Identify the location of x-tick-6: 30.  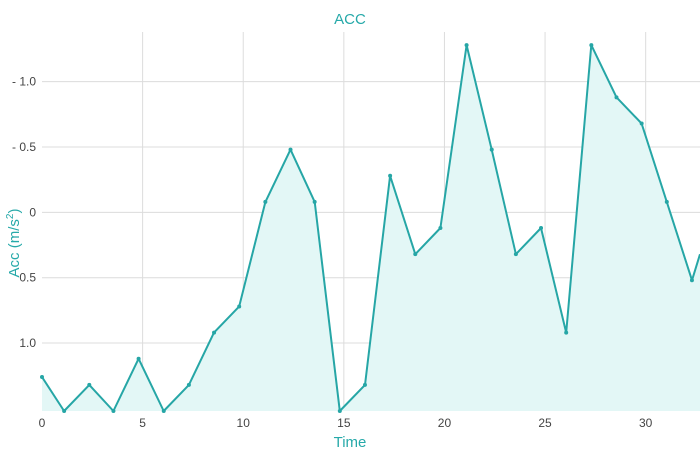
(646, 423).